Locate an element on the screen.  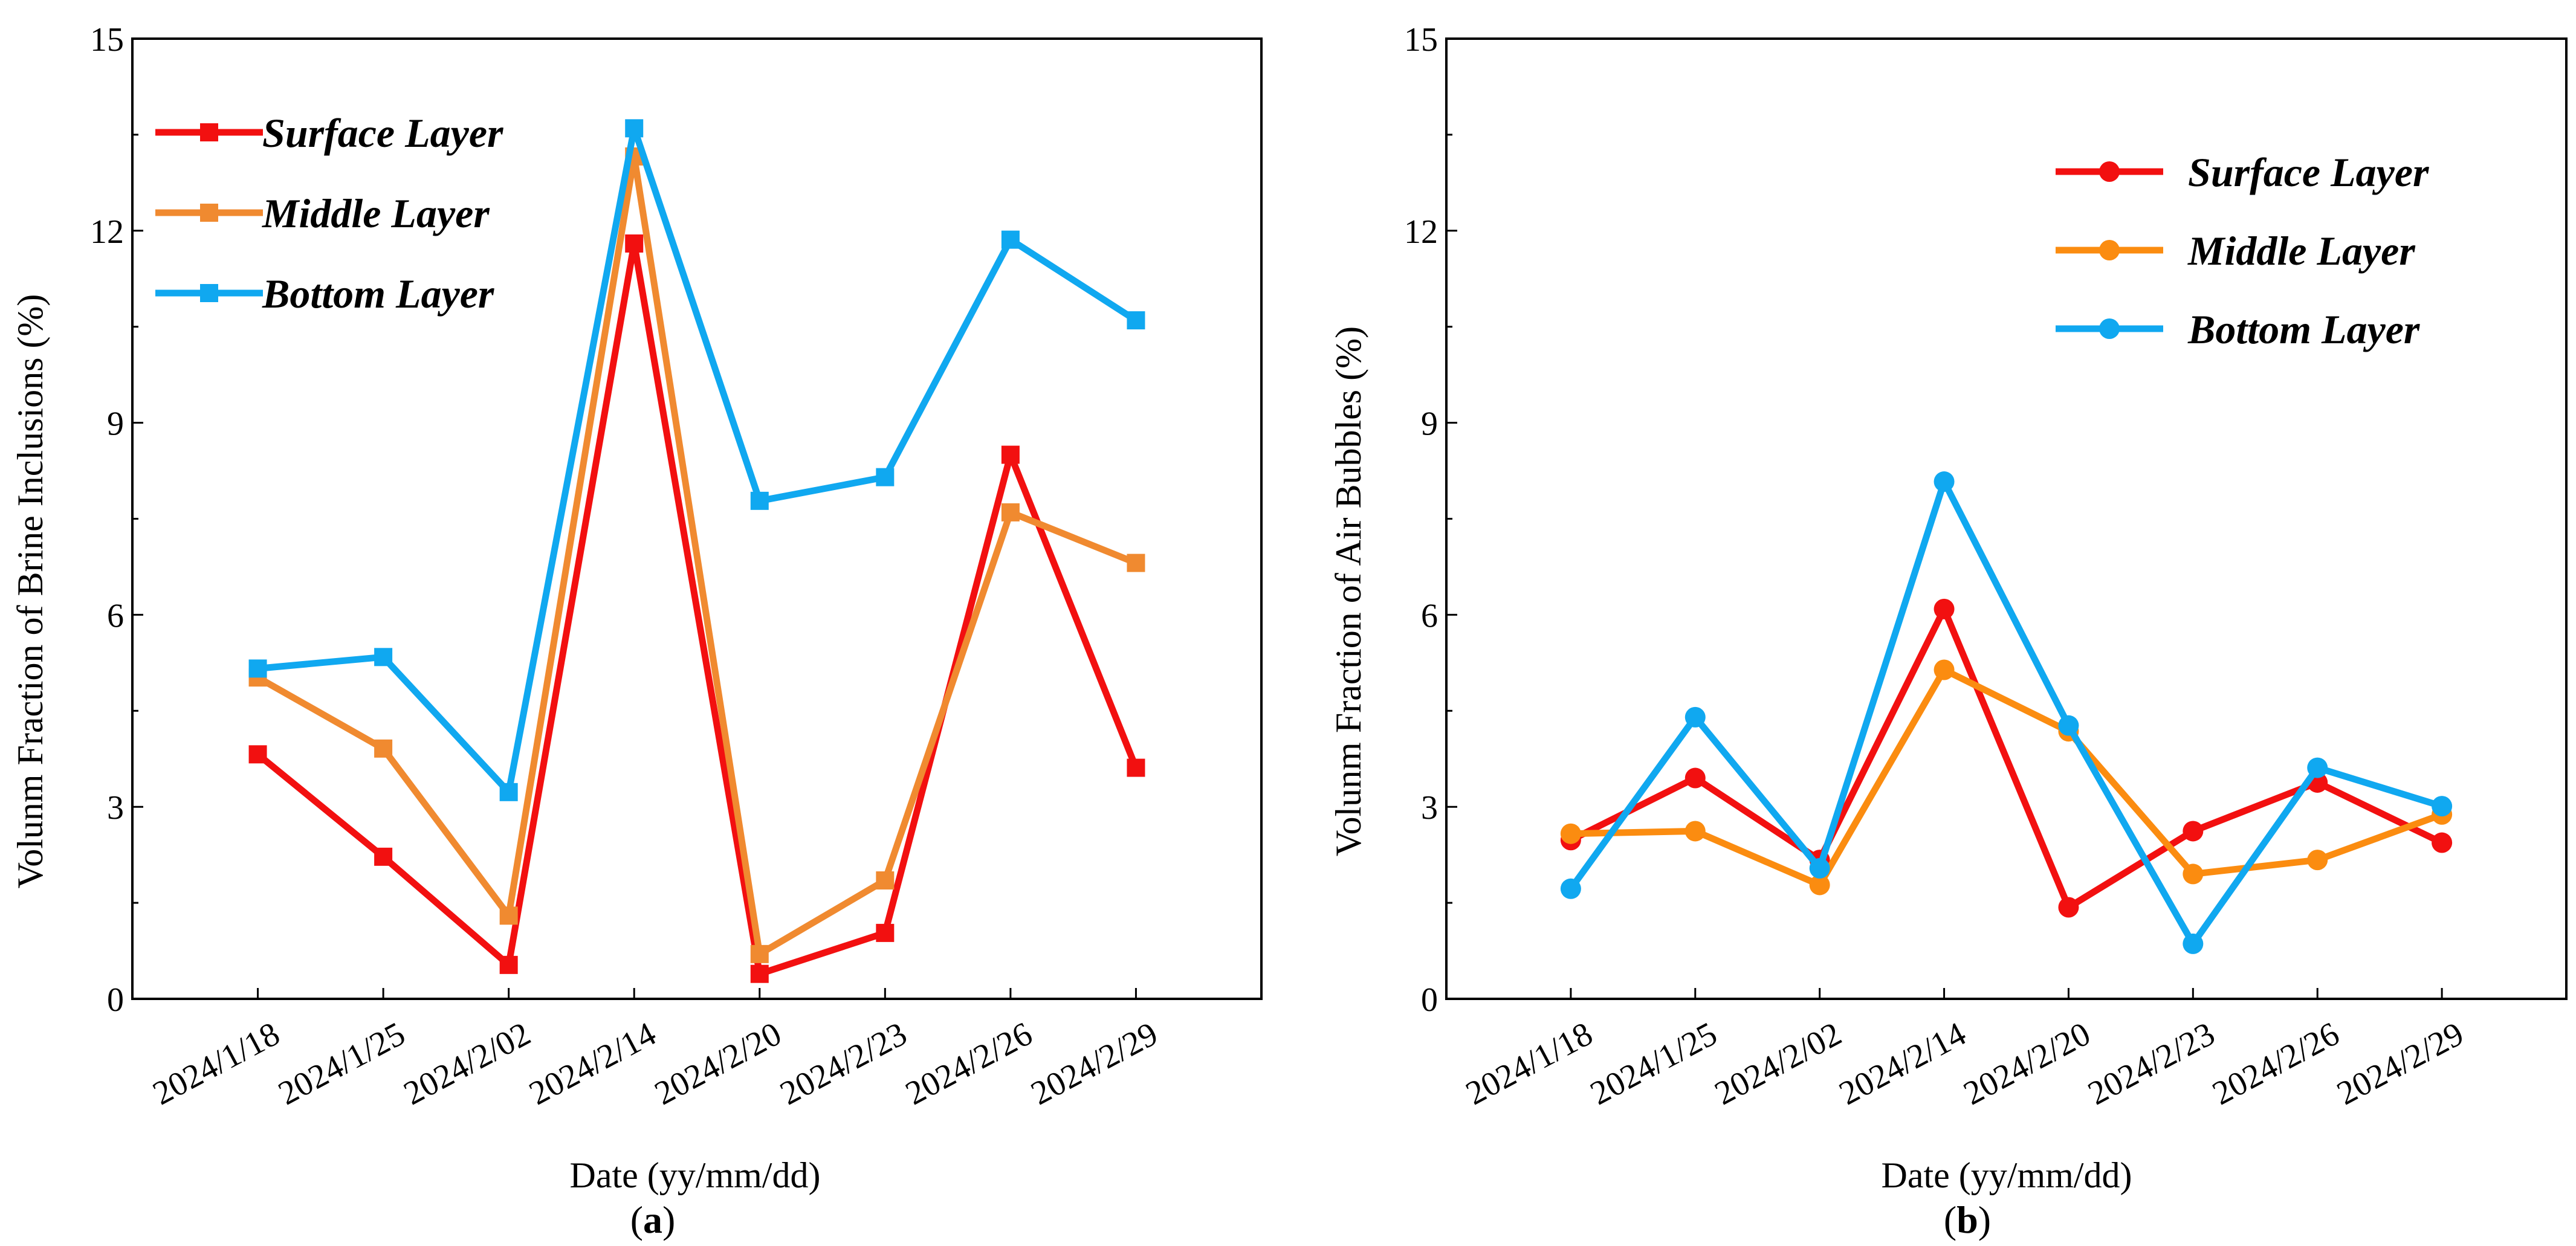
y-axis-label: Volunm Fraction of Brine Inclusions (%) is located at coordinates (30, 592).